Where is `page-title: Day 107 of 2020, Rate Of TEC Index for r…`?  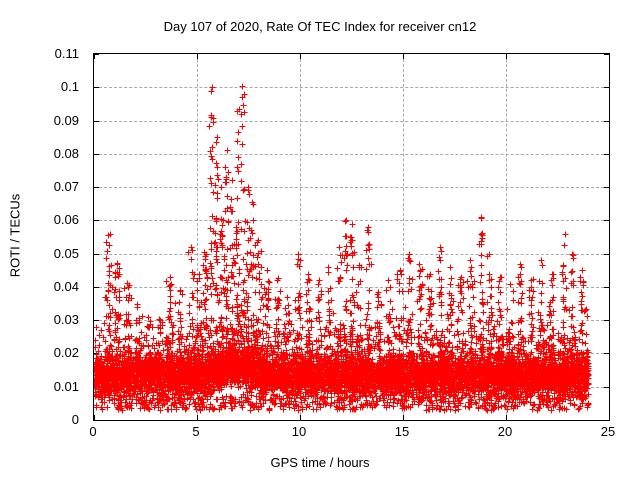 page-title: Day 107 of 2020, Rate Of TEC Index for r… is located at coordinates (320, 26).